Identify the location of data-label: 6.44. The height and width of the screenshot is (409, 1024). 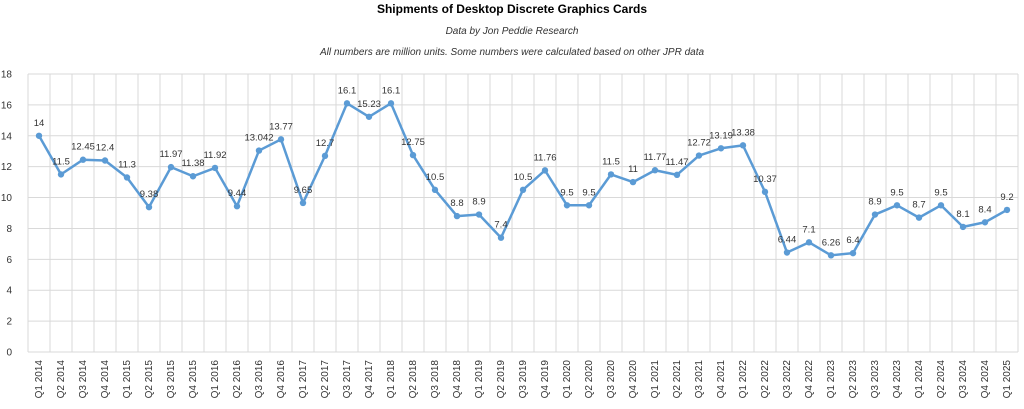
(787, 240).